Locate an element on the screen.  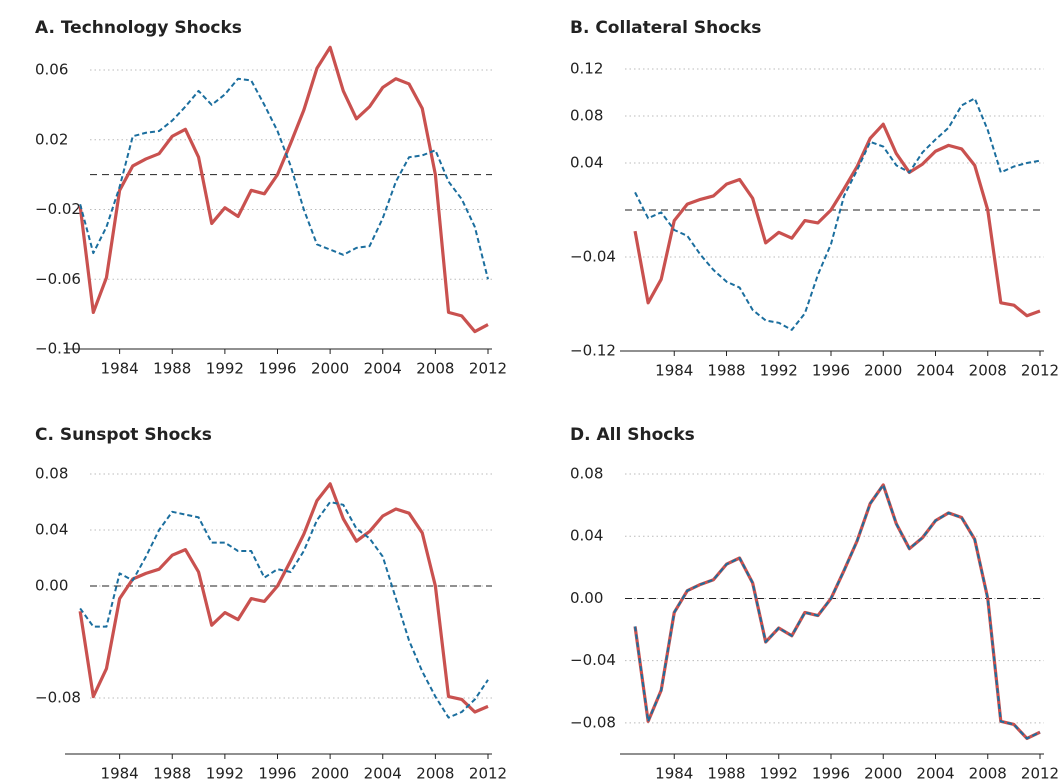
y-tick-label: 0.02 is located at coordinates (51, 139).